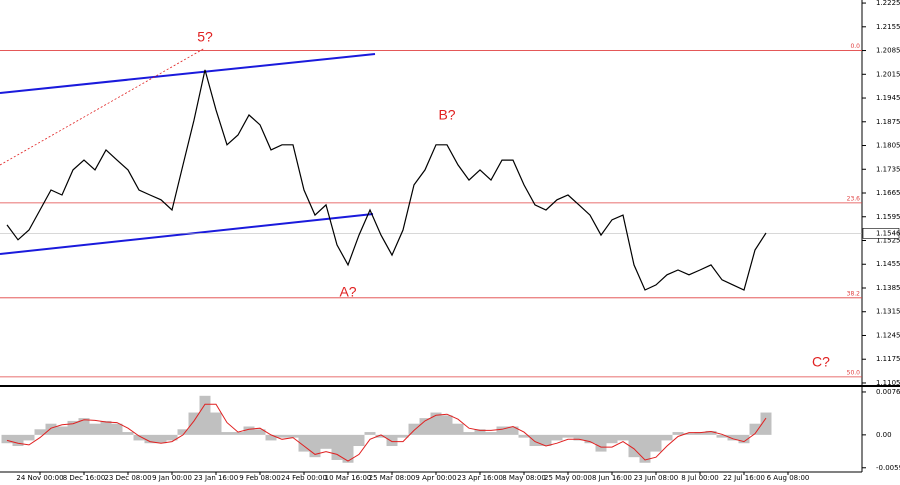  I want to click on y-tick-label: 1.1525, so click(888, 240).